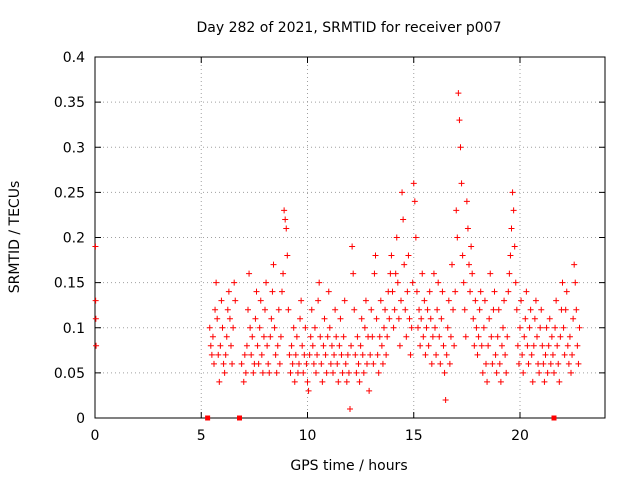 The height and width of the screenshot is (480, 640). Describe the element at coordinates (80, 419) in the screenshot. I see `y-tick-label: 0` at that location.